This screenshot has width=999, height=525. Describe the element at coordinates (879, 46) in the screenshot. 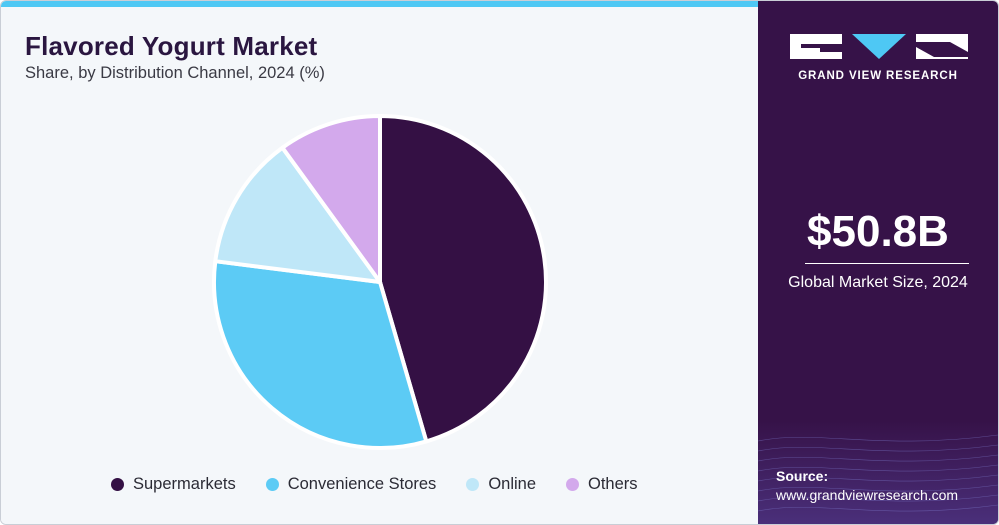

I see `grand-view-research-logo` at that location.